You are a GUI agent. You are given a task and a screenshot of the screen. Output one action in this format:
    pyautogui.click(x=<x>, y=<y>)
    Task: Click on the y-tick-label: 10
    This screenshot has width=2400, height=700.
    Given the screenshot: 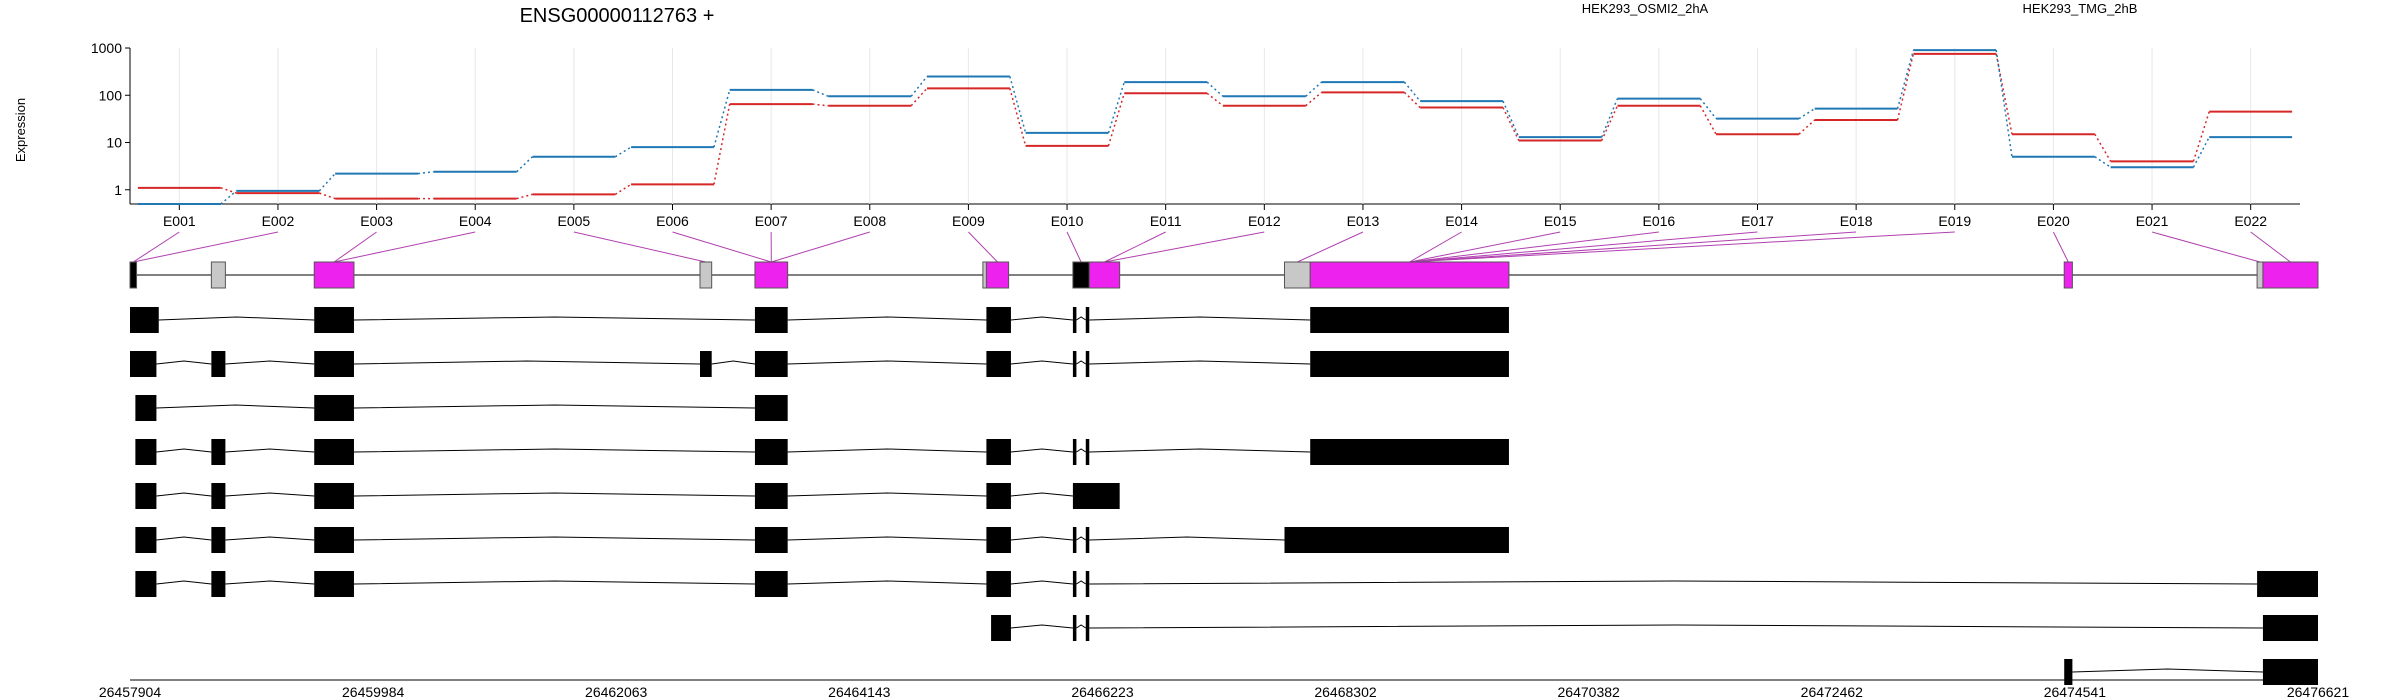 What is the action you would take?
    pyautogui.click(x=114, y=143)
    